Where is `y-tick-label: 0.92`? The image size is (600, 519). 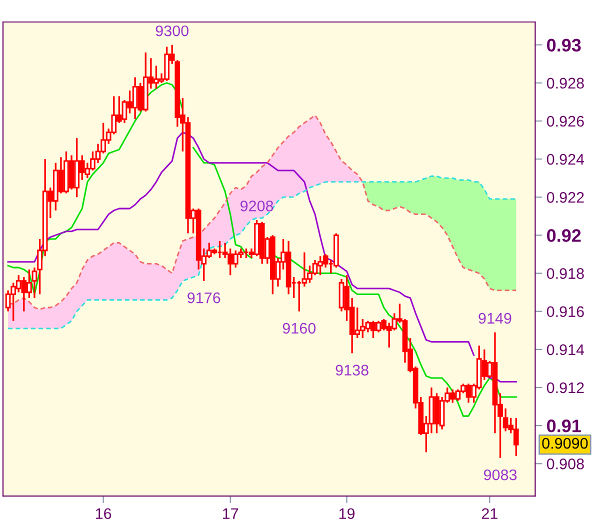 y-tick-label: 0.92 is located at coordinates (564, 235).